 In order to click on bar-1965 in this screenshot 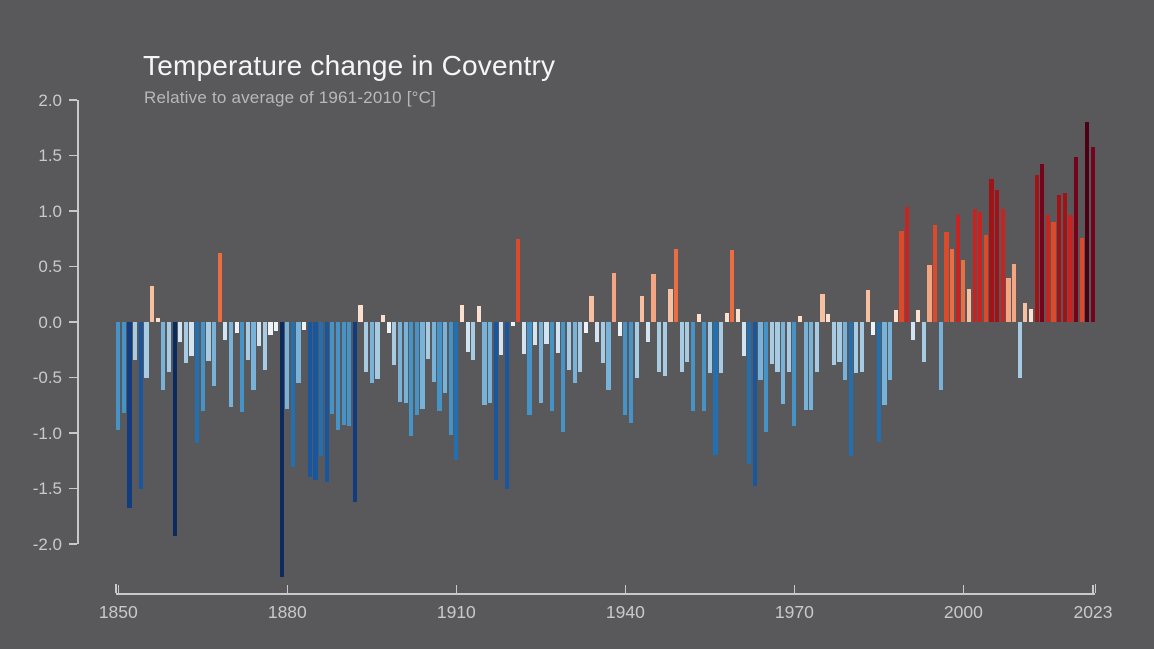, I will do `click(766, 377)`.